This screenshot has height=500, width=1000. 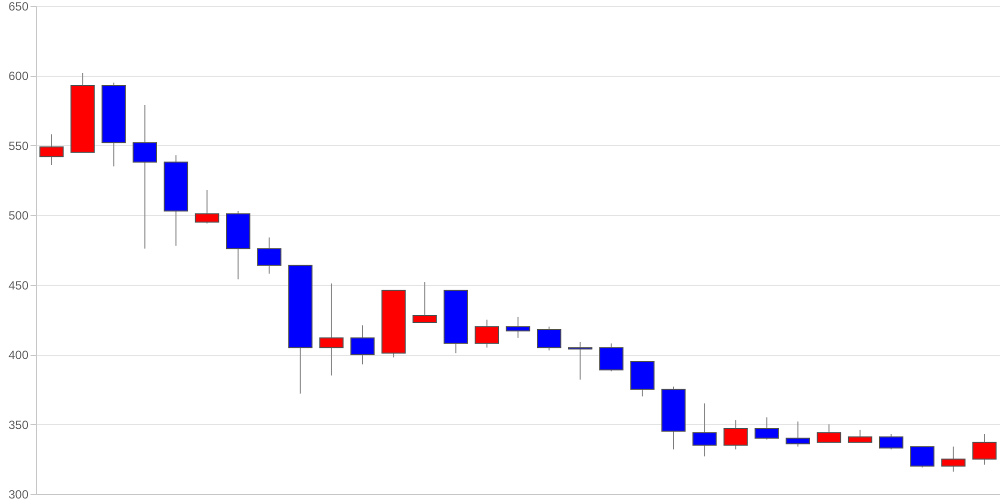 What do you see at coordinates (18, 425) in the screenshot?
I see `y-tick-label: 350` at bounding box center [18, 425].